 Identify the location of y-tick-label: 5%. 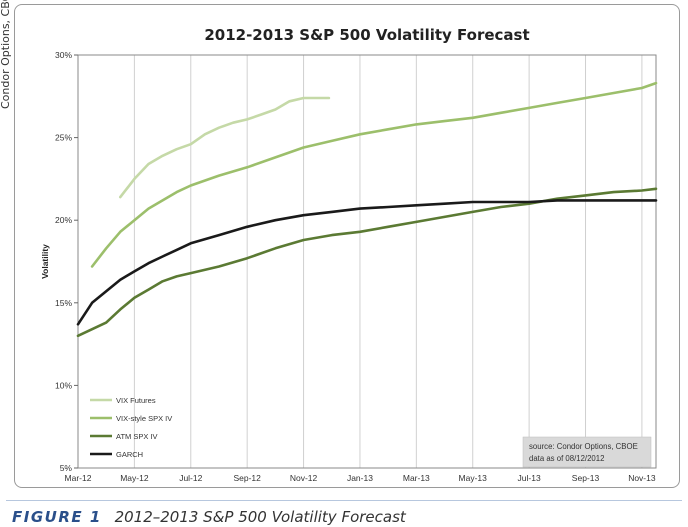
(66, 468).